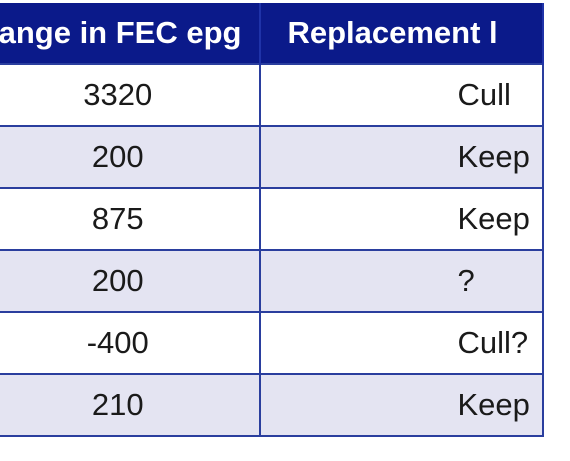 This screenshot has width=570, height=461. I want to click on header-change-fec-epg: hange in FEC epg, so click(131, 33).